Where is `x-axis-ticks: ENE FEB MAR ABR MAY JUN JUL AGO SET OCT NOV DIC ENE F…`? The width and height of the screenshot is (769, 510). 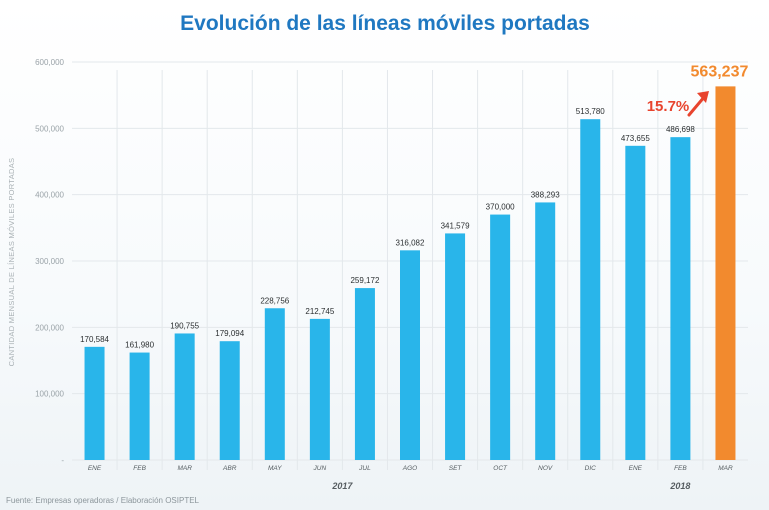 x-axis-ticks: ENE FEB MAR ABR MAY JUN JUL AGO SET OCT NOV DIC ENE F… is located at coordinates (410, 468).